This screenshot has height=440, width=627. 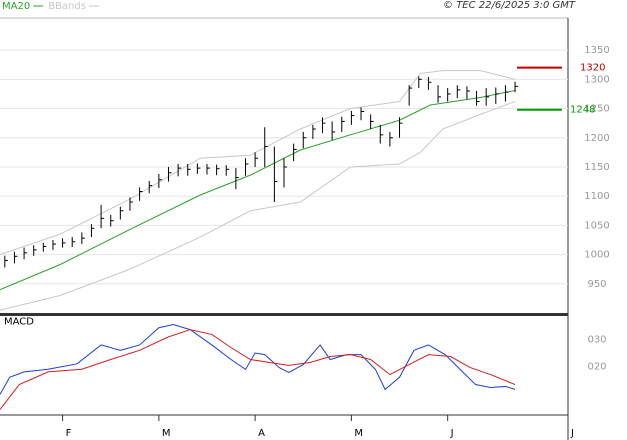 I want to click on y-tick-label: 1000, so click(x=596, y=255).